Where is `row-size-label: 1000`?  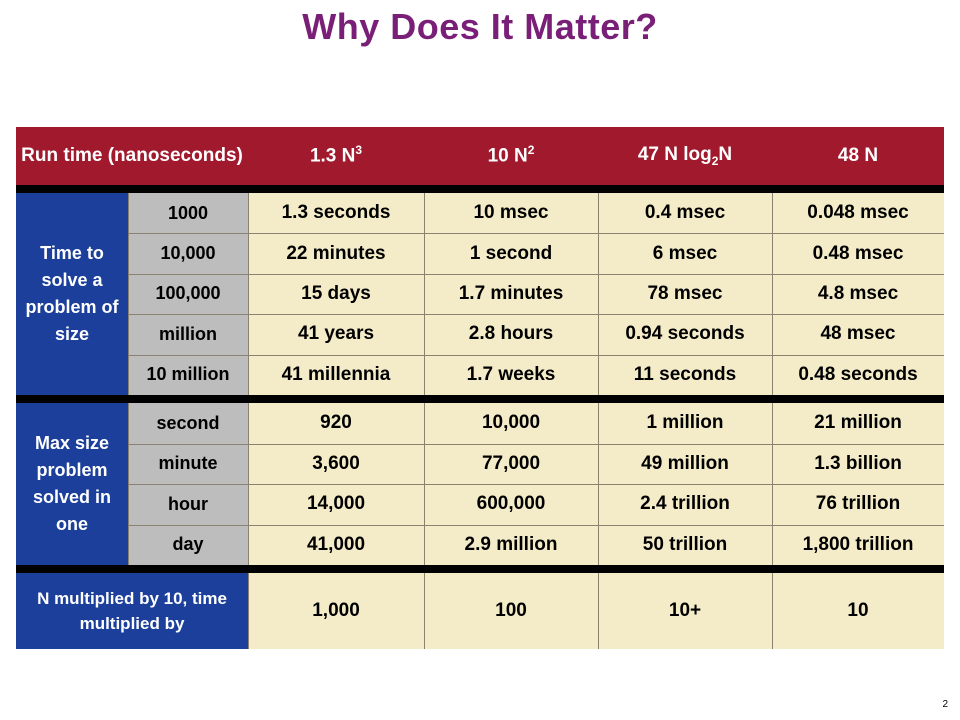
row-size-label: 1000 is located at coordinates (188, 213).